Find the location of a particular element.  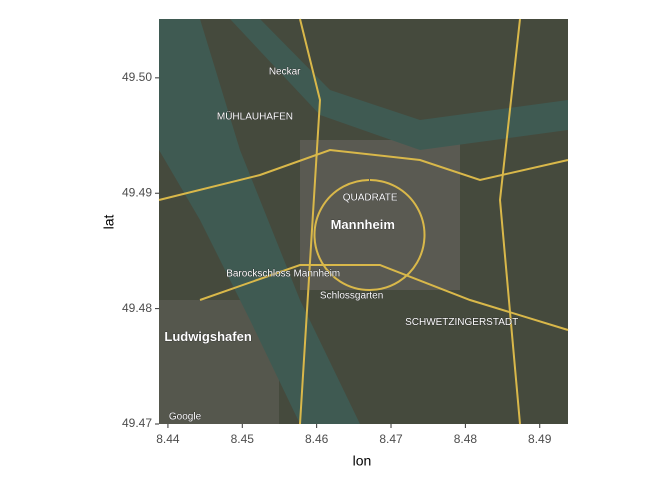

y-tick-label: 49.50 is located at coordinates (137, 77).